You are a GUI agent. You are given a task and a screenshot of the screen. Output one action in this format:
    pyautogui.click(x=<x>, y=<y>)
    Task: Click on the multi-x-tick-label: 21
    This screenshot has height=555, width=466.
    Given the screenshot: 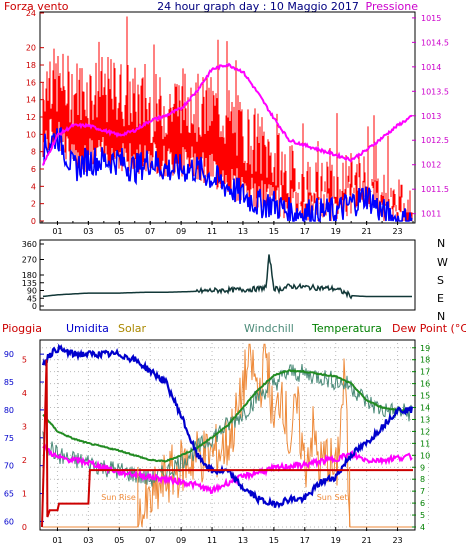 What is the action you would take?
    pyautogui.click(x=367, y=540)
    